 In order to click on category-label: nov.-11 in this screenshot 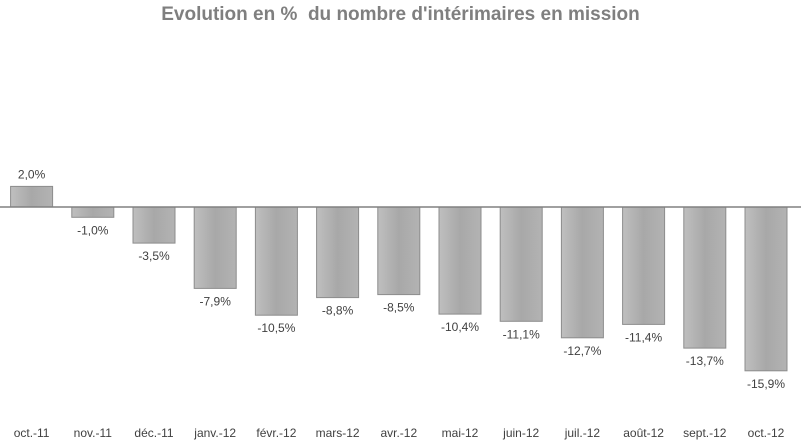, I will do `click(93, 433)`.